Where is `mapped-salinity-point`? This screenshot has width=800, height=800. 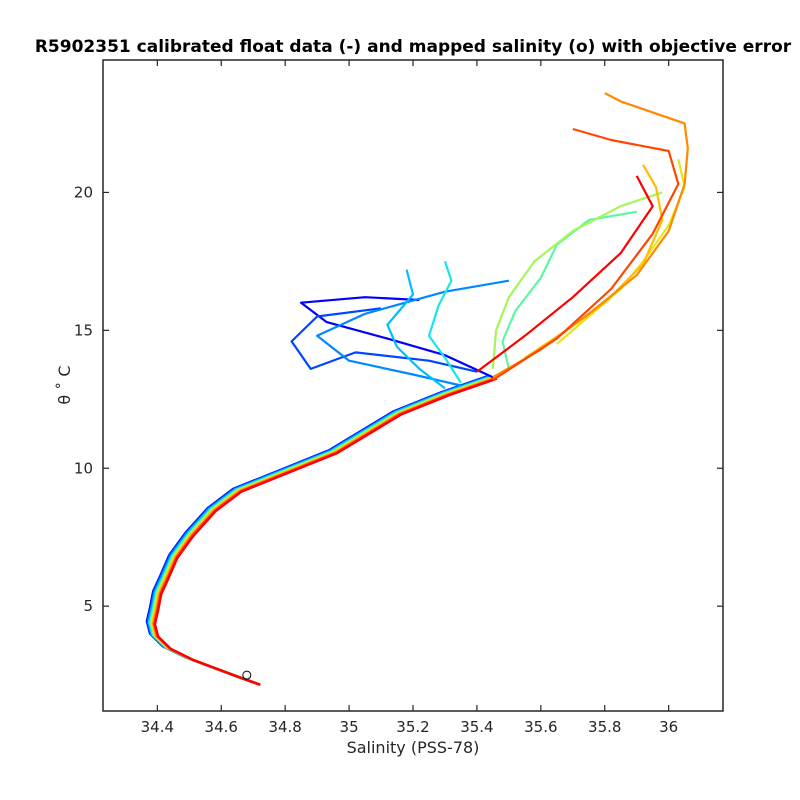
mapped-salinity-point is located at coordinates (247, 675).